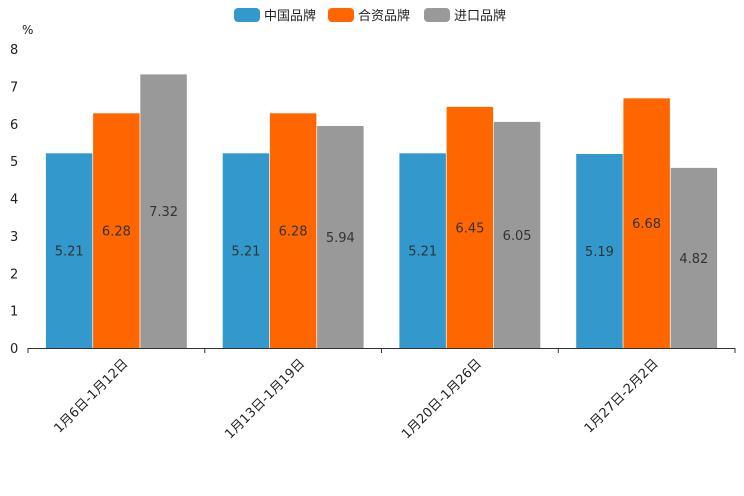 Image resolution: width=744 pixels, height=496 pixels. I want to click on bar-value-label: 6.45, so click(469, 229).